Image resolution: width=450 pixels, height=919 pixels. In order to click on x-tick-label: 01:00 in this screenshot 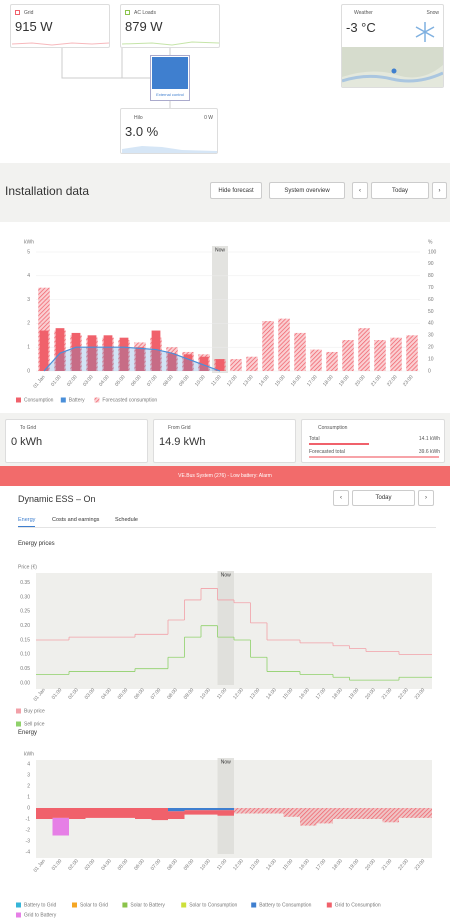, I will do `click(57, 865)`.